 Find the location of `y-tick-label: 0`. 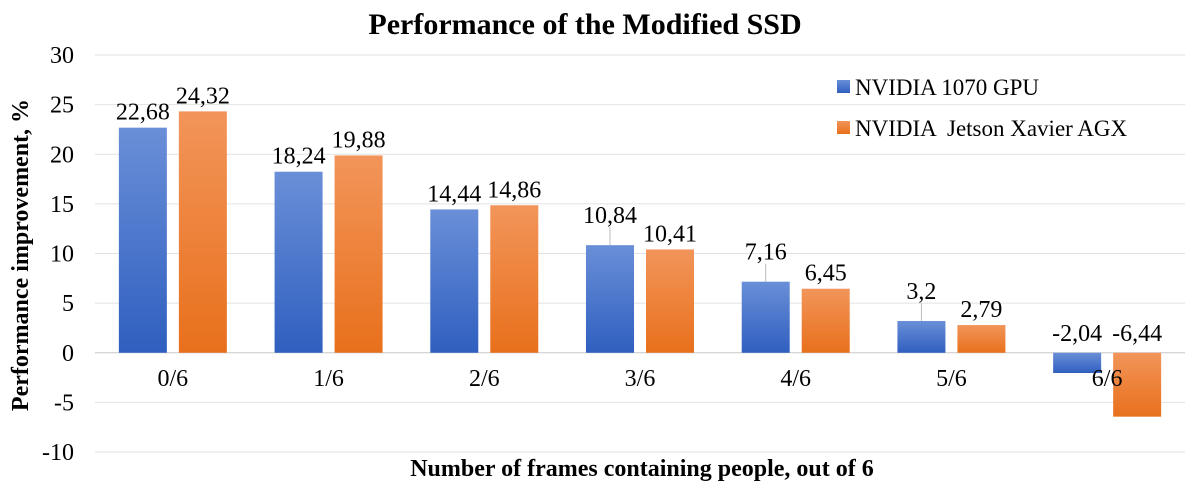

y-tick-label: 0 is located at coordinates (68, 354).